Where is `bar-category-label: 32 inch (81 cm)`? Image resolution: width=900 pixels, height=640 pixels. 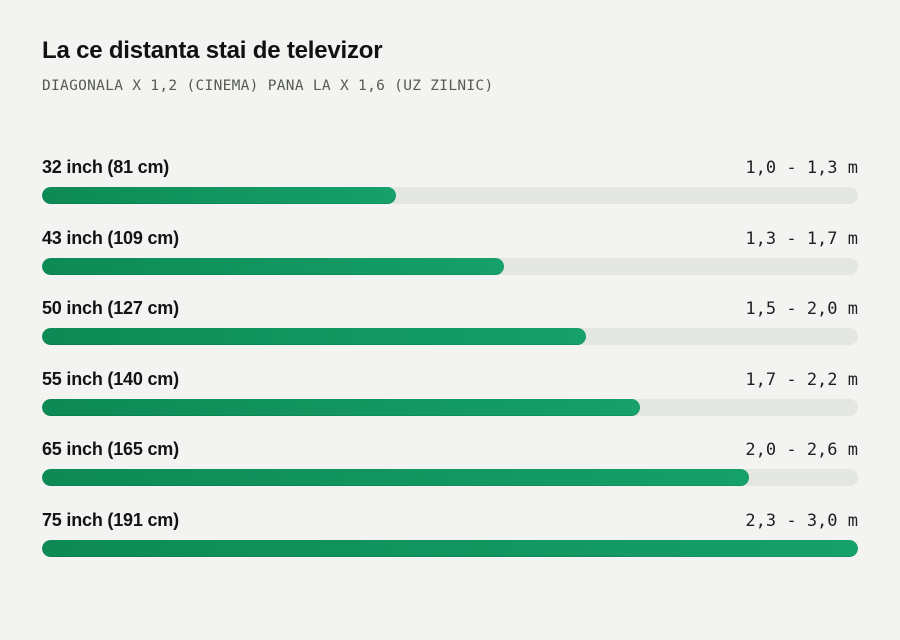
bar-category-label: 32 inch (81 cm) is located at coordinates (106, 167).